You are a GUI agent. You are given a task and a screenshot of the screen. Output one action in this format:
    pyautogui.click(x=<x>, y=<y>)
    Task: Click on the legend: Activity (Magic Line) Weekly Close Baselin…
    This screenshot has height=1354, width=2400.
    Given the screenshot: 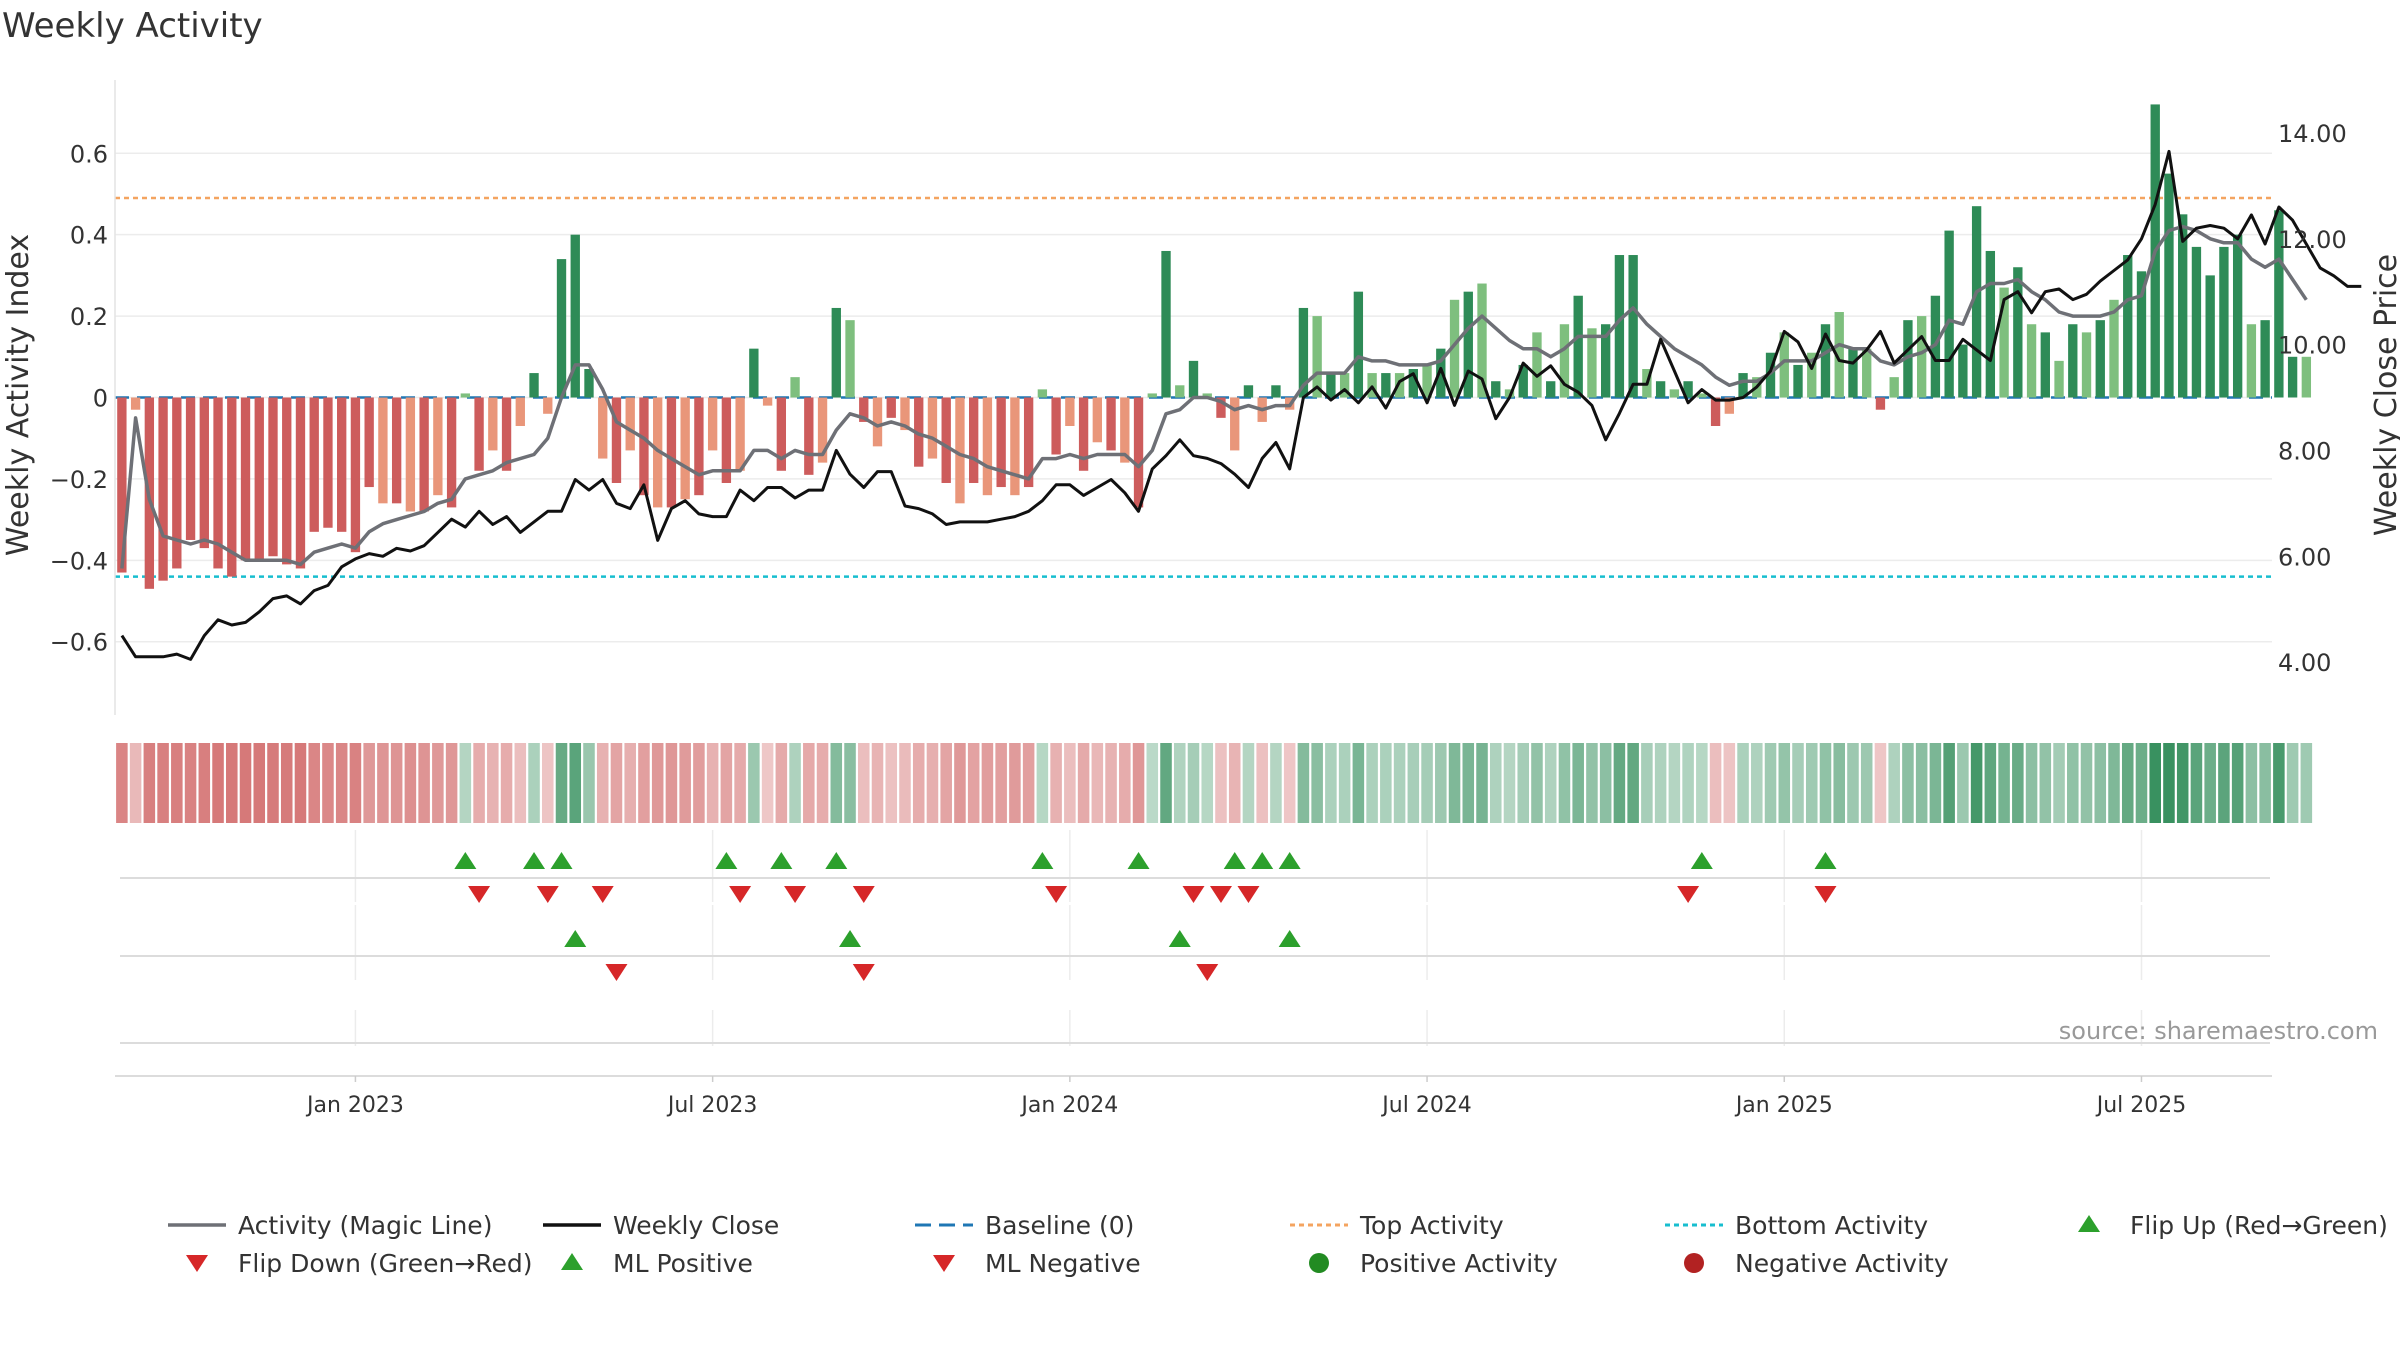 What is the action you would take?
    pyautogui.click(x=1278, y=1244)
    